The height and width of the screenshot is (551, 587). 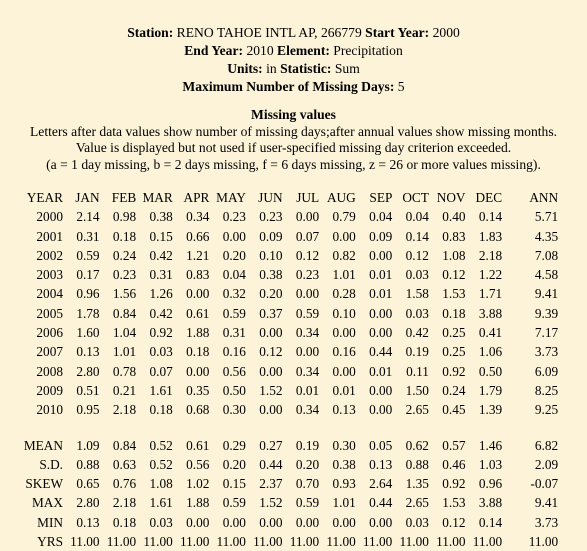 What do you see at coordinates (124, 294) in the screenshot?
I see `table-cell: 1.56` at bounding box center [124, 294].